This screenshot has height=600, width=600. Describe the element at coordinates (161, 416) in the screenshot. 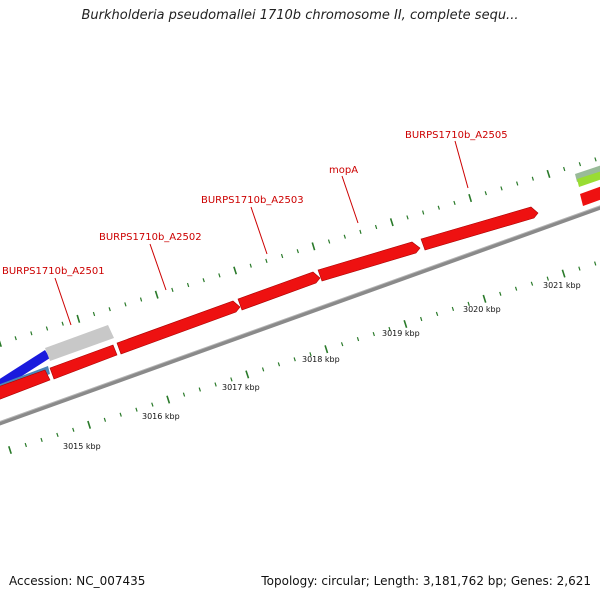

I see `scale-label: 3016 kbp` at that location.